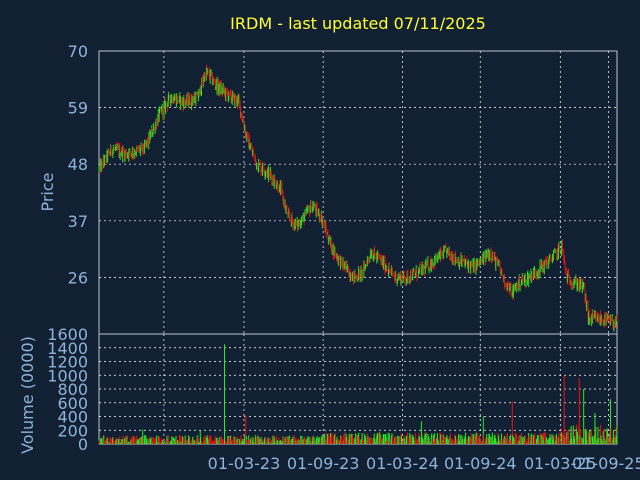 The image size is (640, 480). I want to click on price-y-tick-label: 59, so click(78, 108).